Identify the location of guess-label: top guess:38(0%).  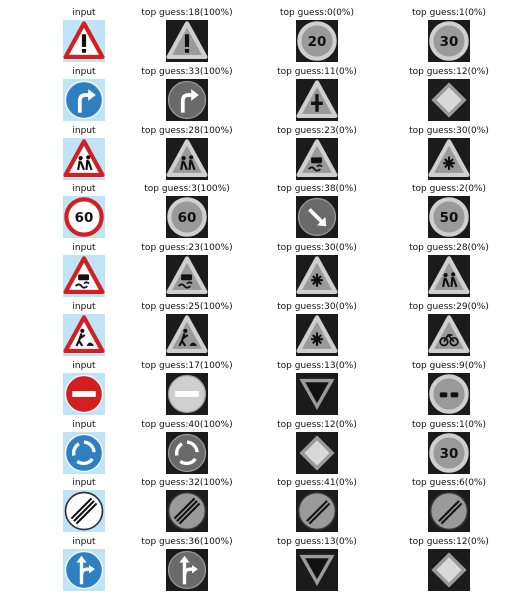
(317, 189).